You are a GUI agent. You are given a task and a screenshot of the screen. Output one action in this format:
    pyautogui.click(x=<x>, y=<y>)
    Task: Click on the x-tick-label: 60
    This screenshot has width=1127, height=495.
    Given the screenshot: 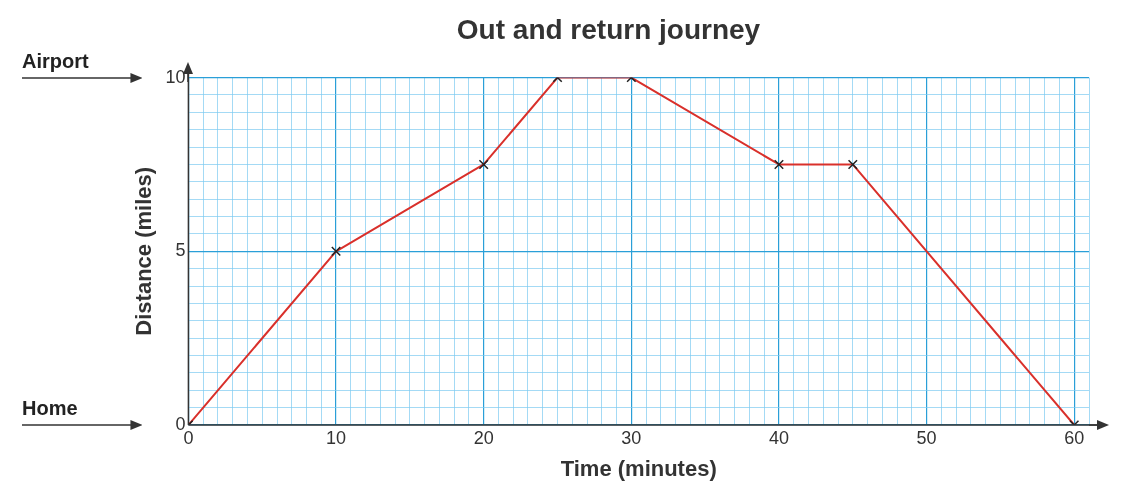 What is the action you would take?
    pyautogui.click(x=1074, y=437)
    